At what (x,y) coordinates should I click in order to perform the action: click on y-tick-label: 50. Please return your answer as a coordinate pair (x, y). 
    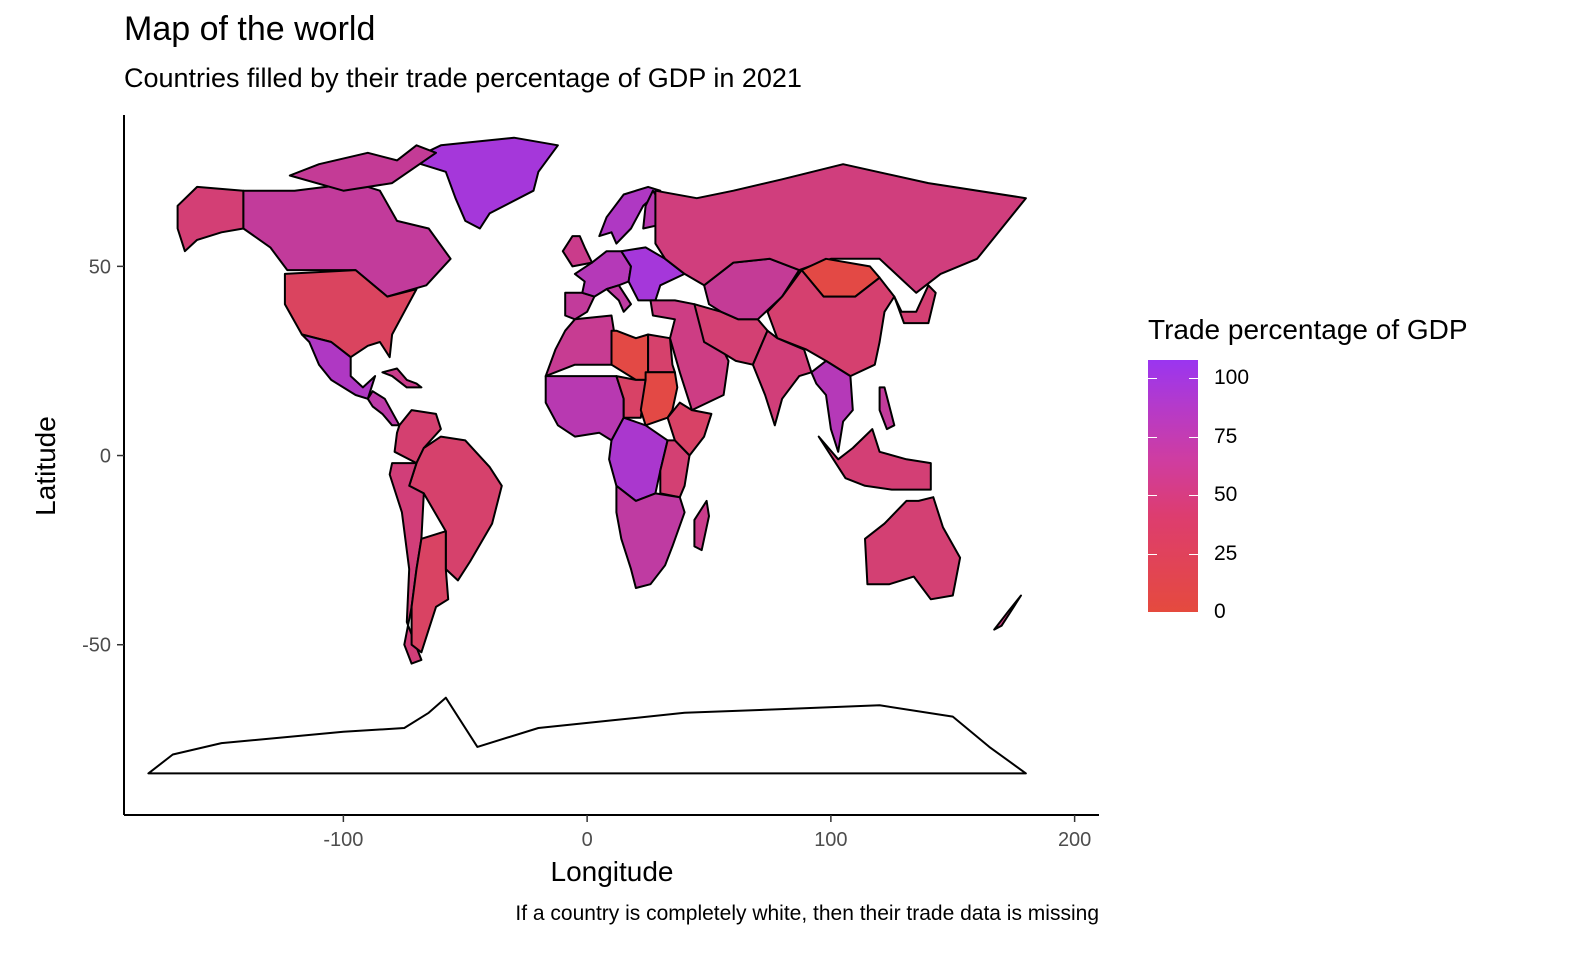
    Looking at the image, I should click on (100, 267).